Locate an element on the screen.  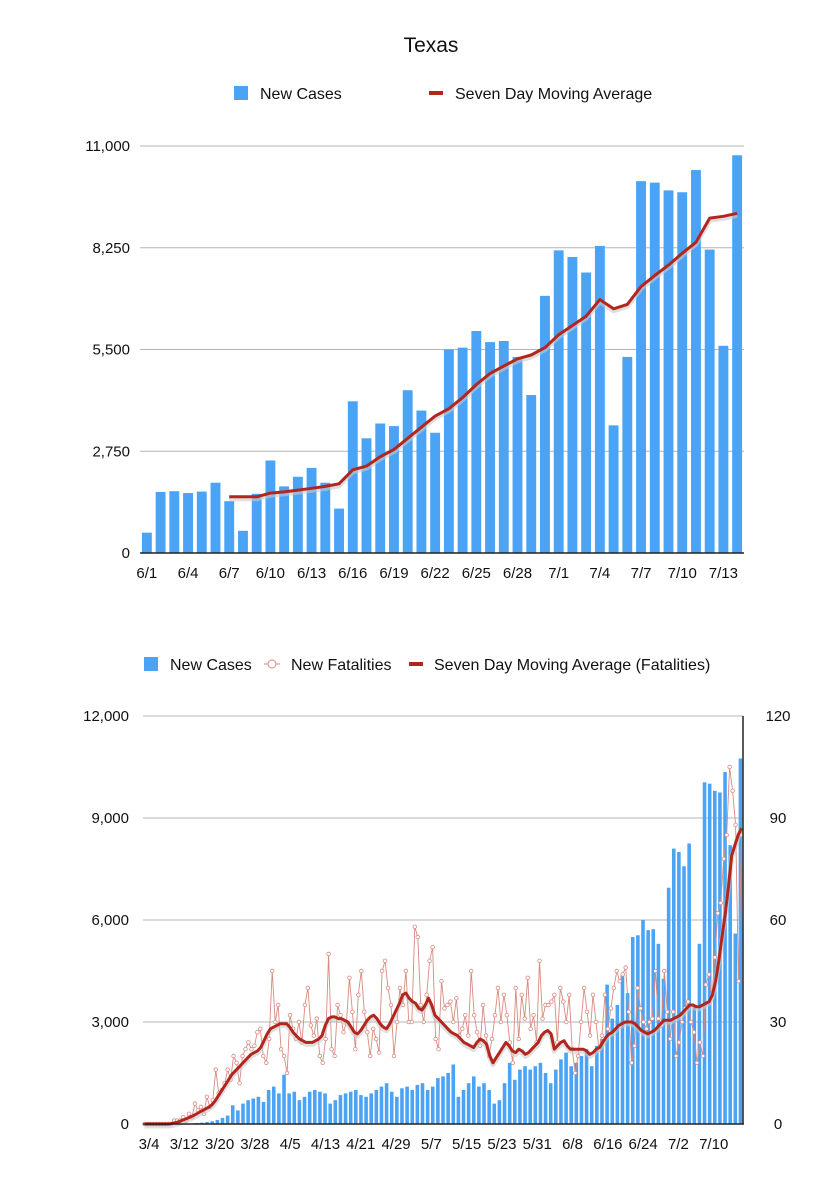
legend-new-cases-swatch is located at coordinates (241, 93).